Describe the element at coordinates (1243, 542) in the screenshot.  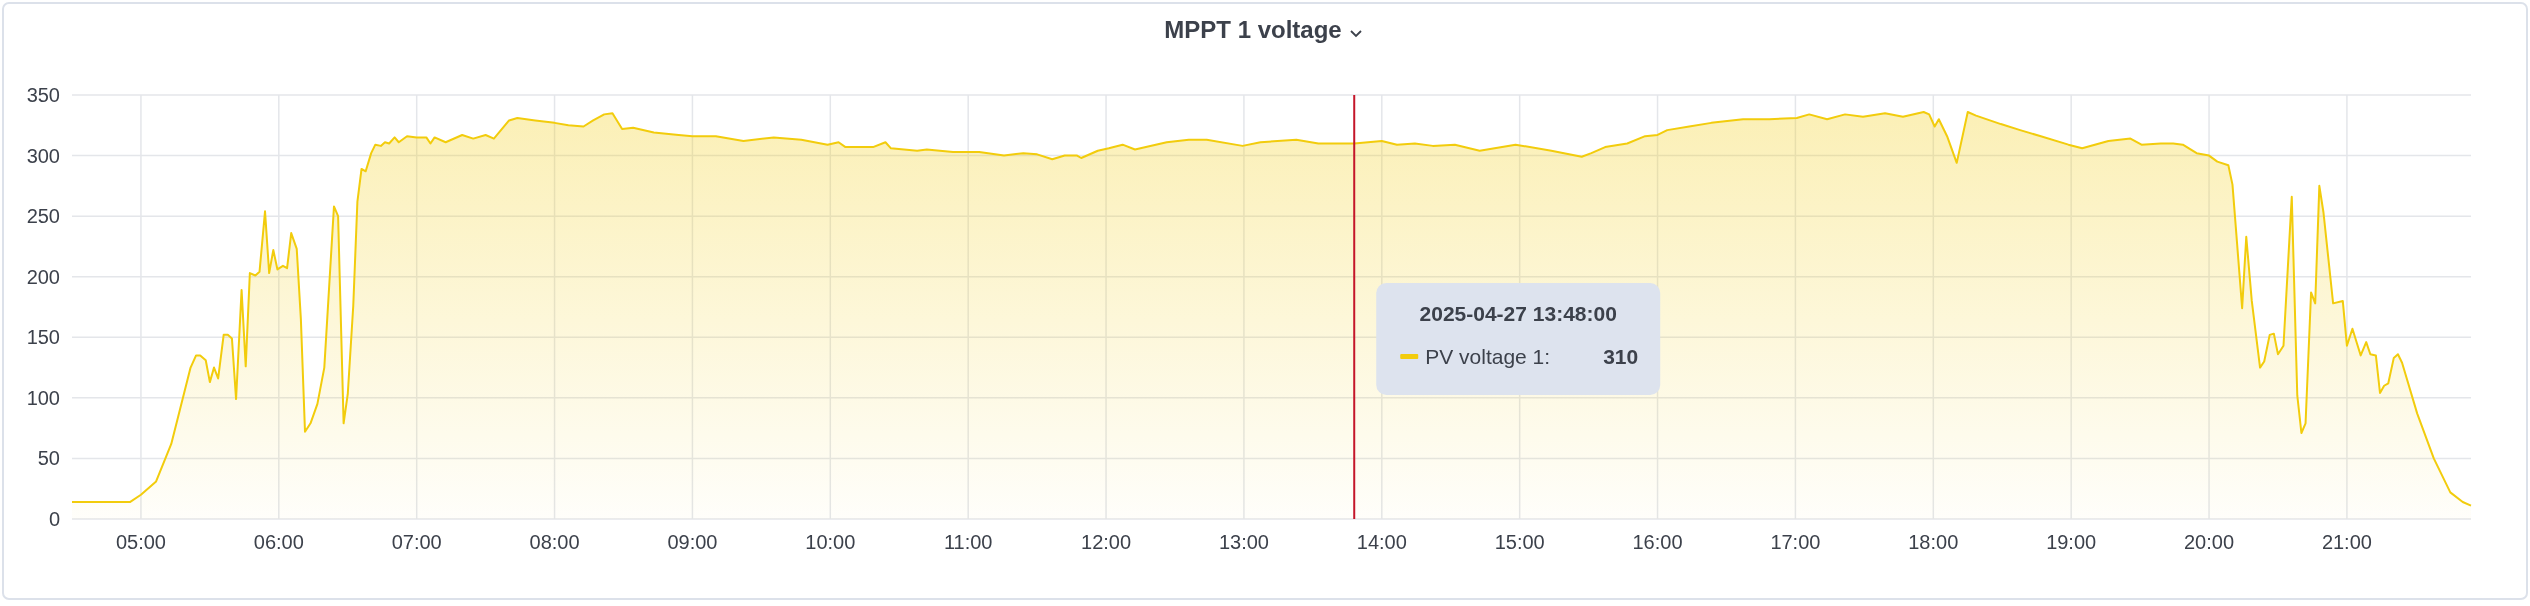
I see `x-tick-label: 13:00` at that location.